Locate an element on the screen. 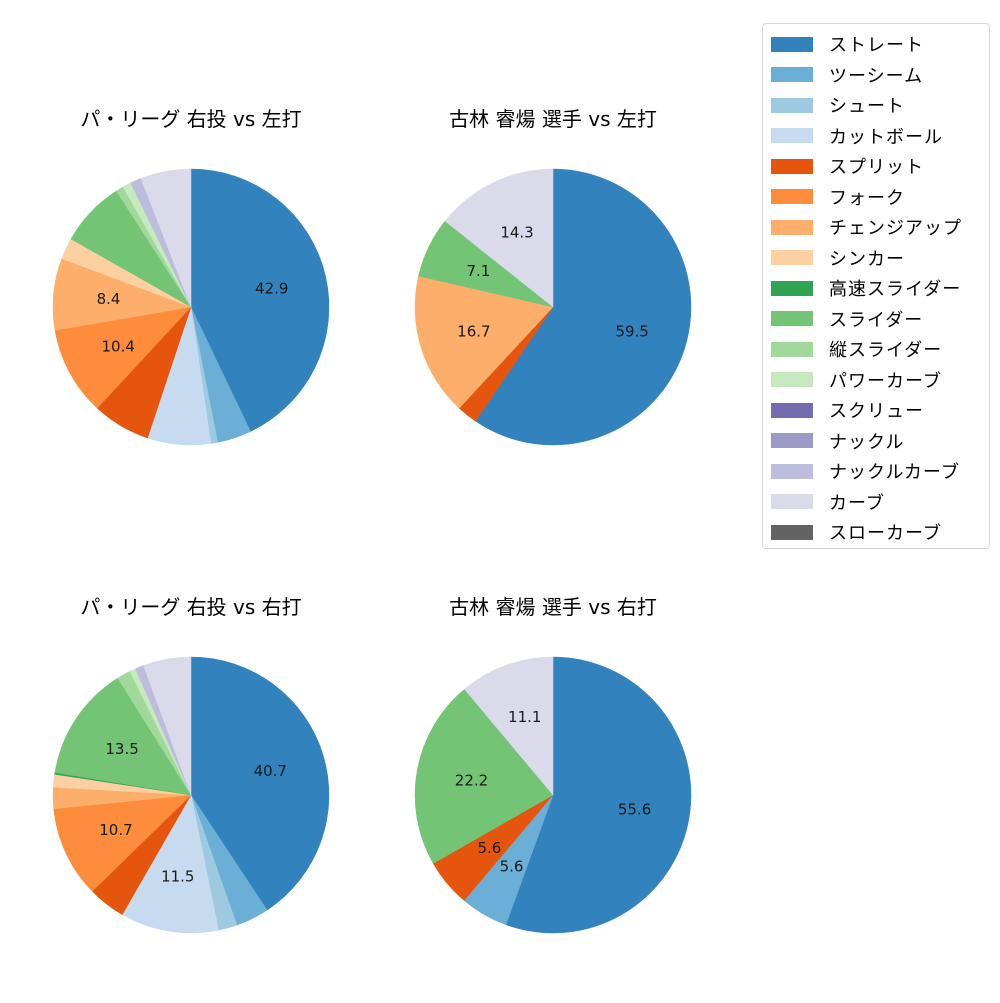  legend-label: チェンジアップ is located at coordinates (895, 228).